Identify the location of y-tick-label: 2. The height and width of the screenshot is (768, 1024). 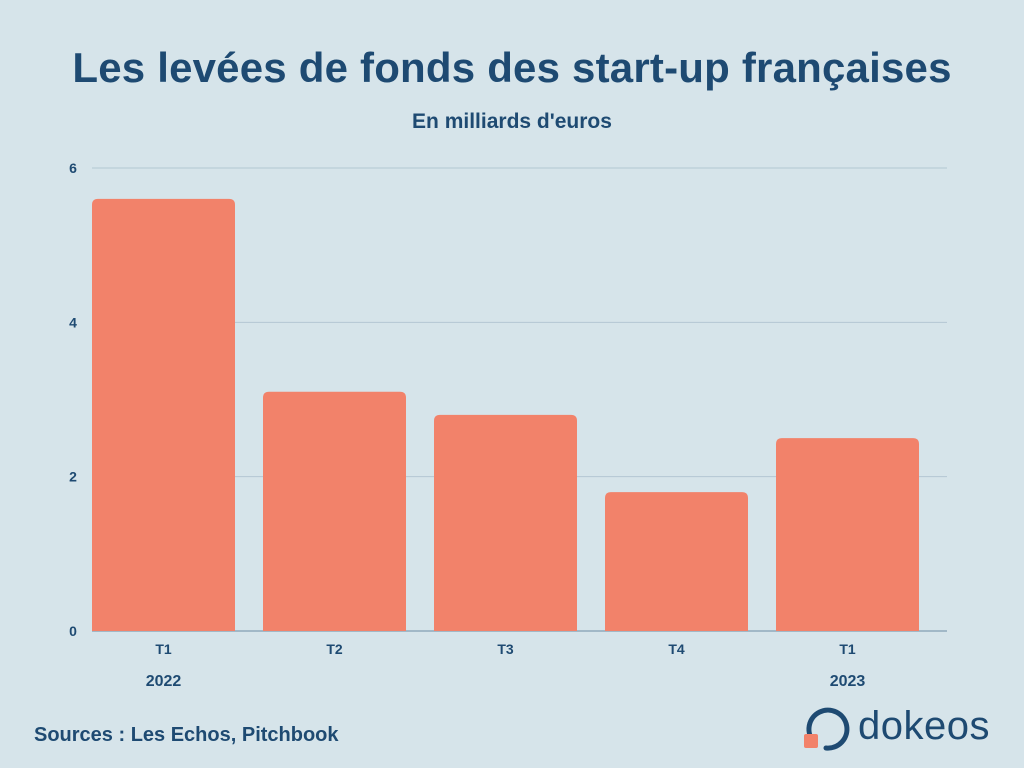
(73, 477).